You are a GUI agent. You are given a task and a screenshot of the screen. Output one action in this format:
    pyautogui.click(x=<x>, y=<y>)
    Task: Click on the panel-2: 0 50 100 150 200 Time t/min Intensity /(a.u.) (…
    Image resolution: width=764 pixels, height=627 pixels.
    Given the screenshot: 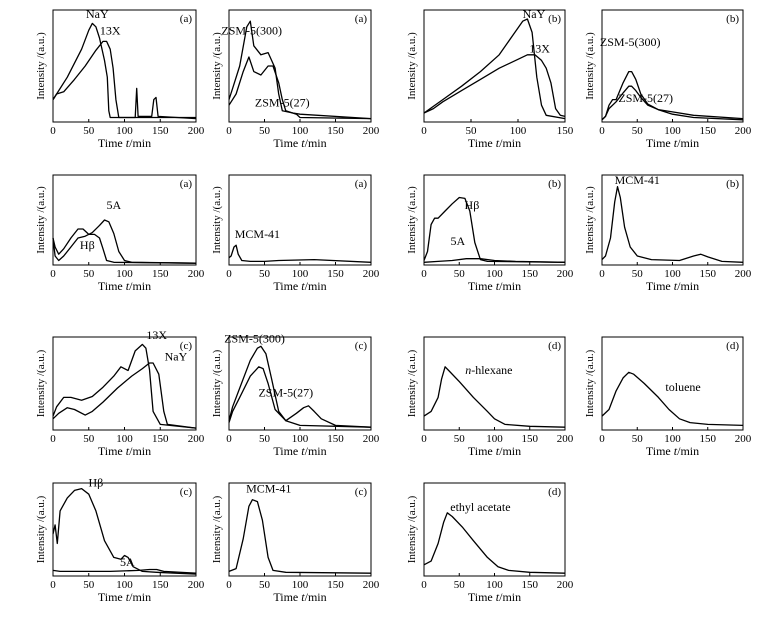 What is the action you would take?
    pyautogui.click(x=295, y=79)
    